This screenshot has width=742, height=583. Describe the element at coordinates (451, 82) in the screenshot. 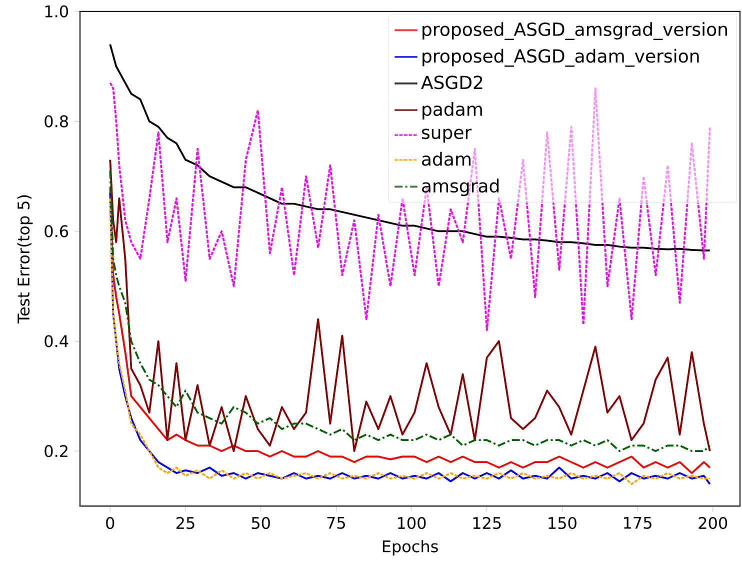

I see `legend-label: ASGD2` at that location.